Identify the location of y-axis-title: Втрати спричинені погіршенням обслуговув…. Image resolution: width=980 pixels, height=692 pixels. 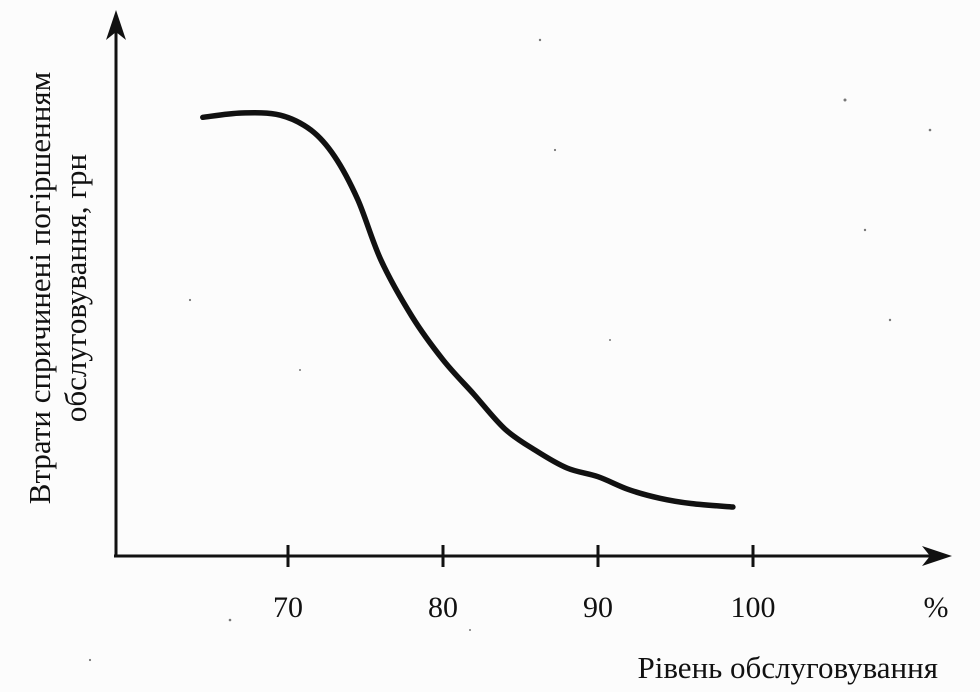
(57, 288).